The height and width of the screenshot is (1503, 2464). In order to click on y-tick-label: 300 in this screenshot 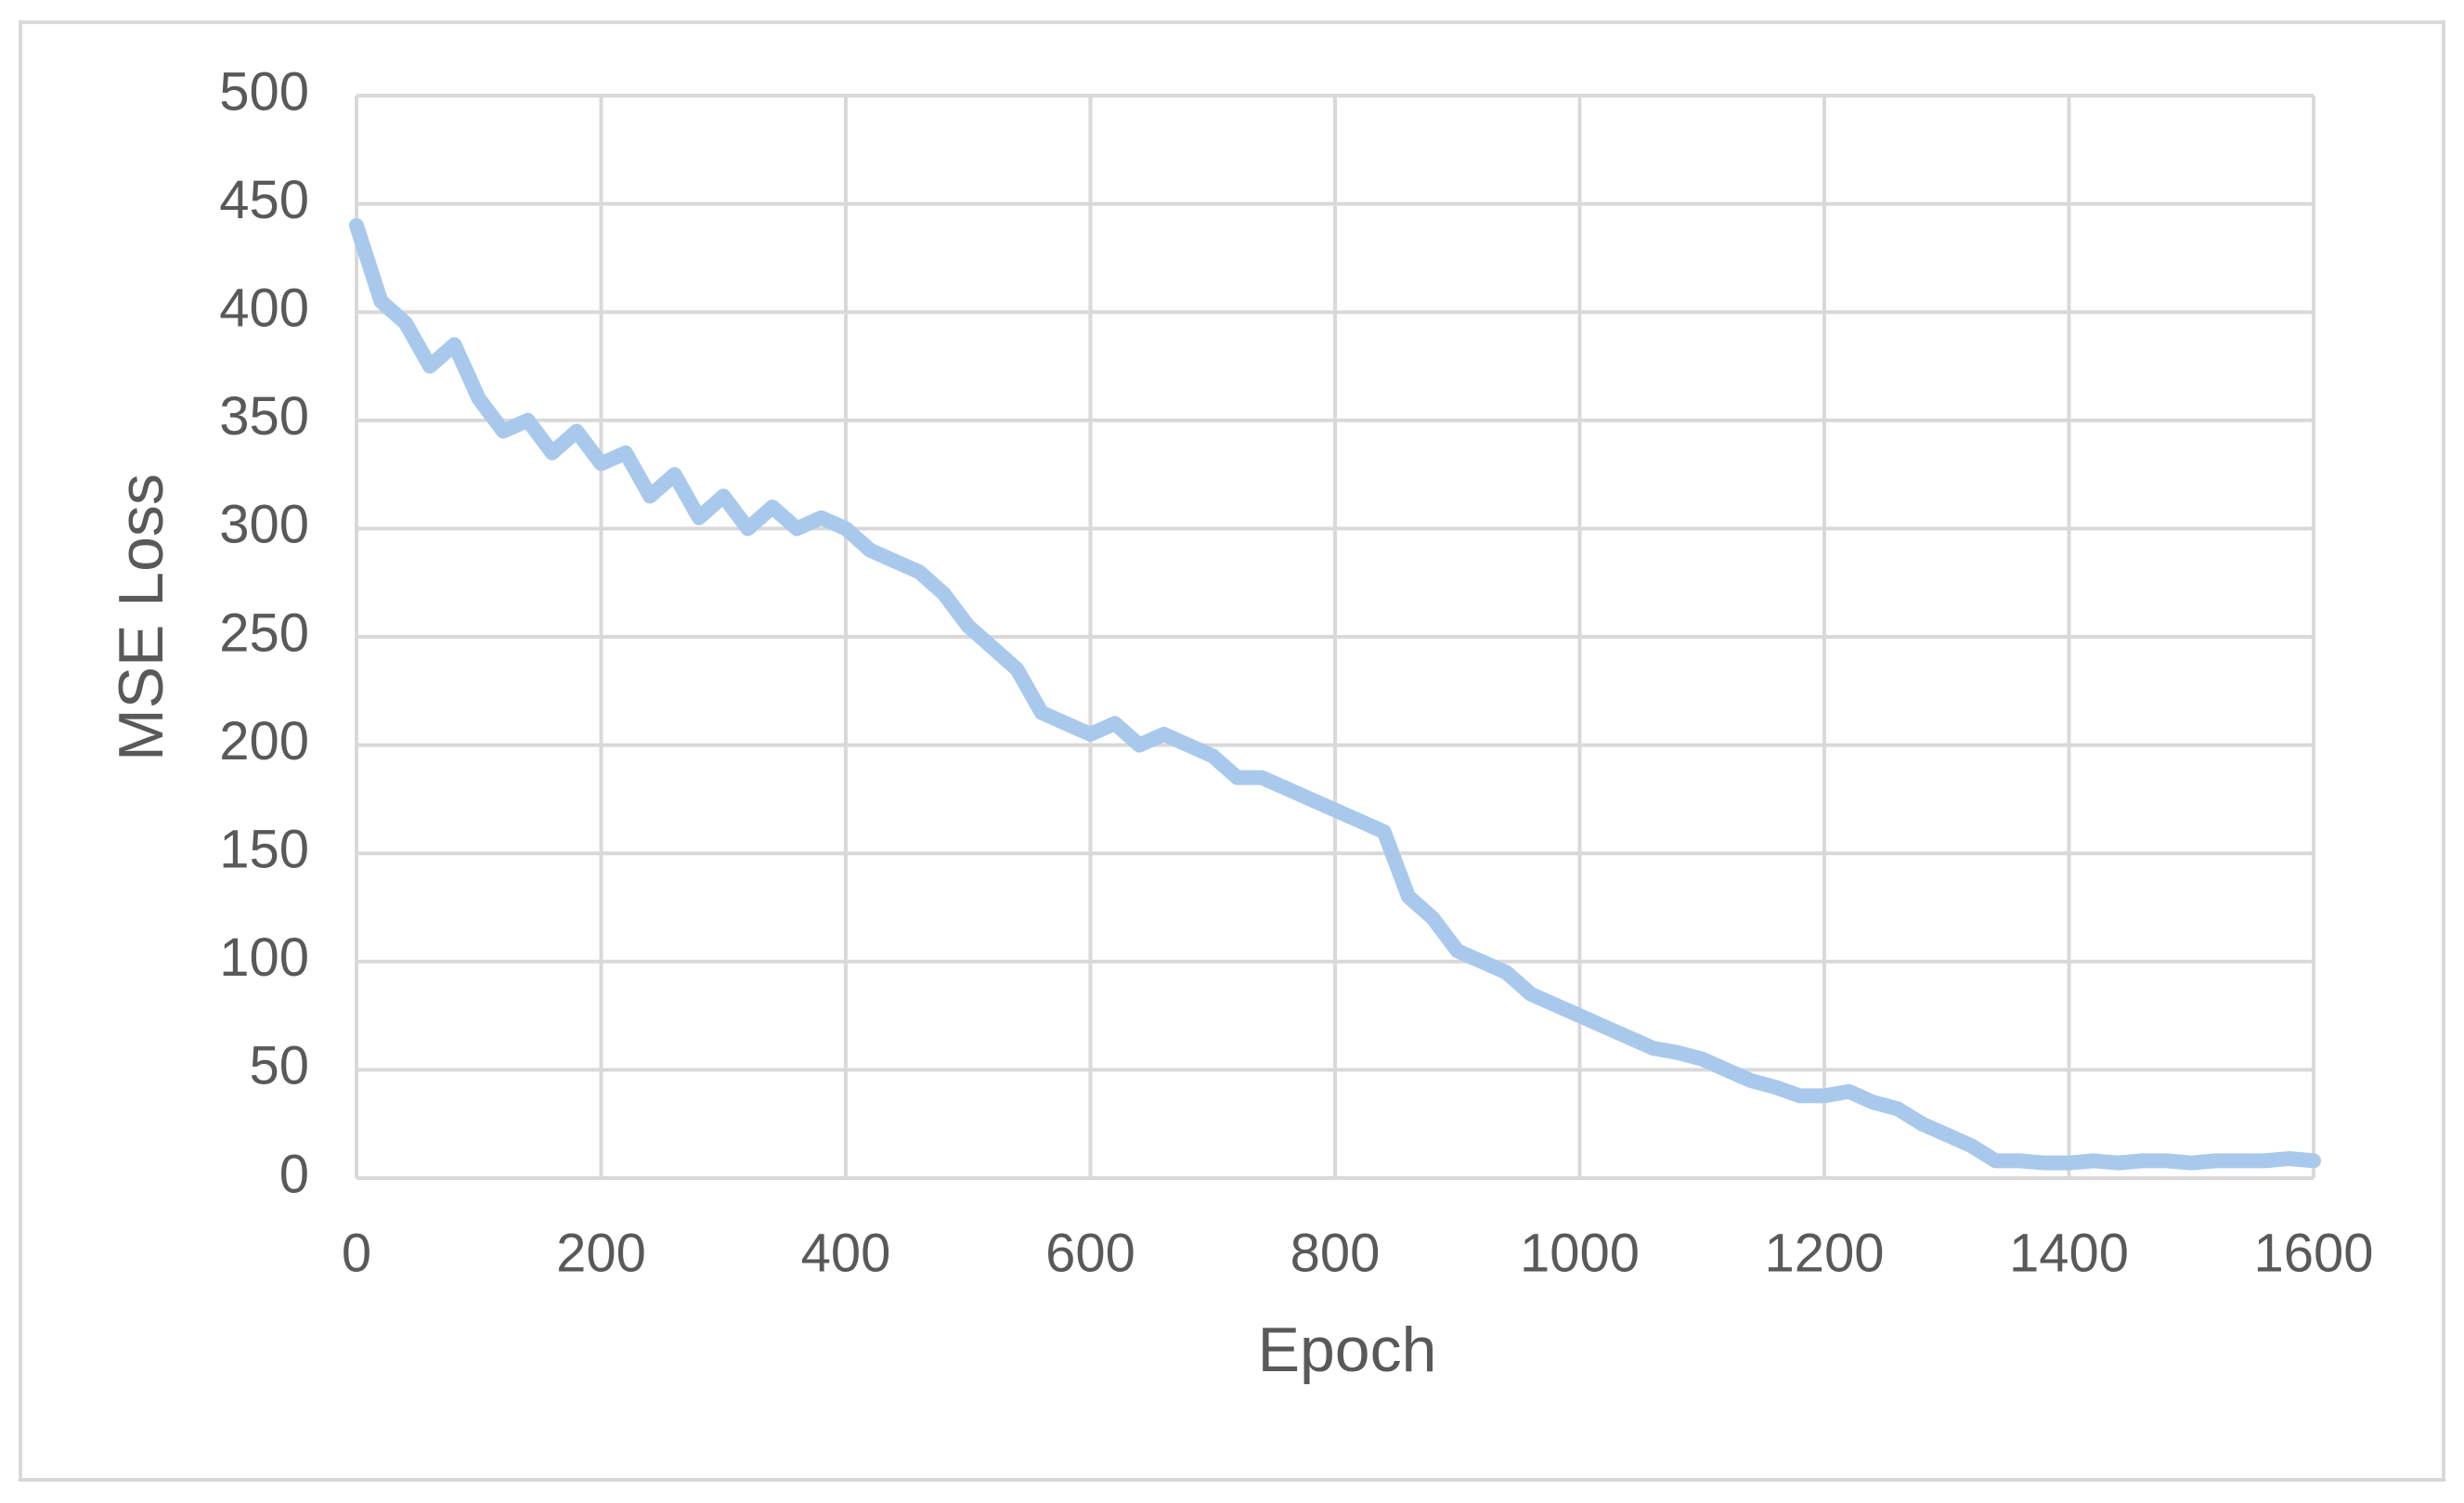, I will do `click(264, 525)`.